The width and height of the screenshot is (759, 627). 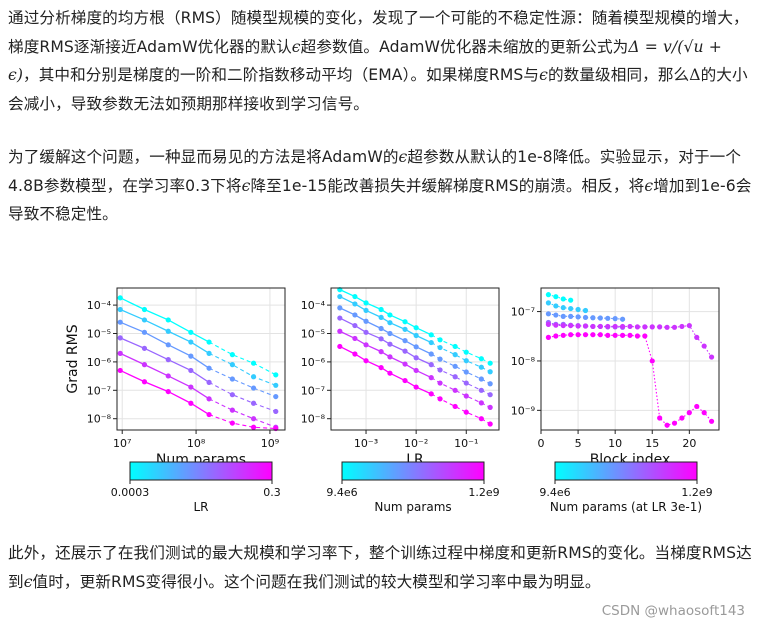 I want to click on y-tick-label: 10⁻⁴, so click(x=313, y=305).